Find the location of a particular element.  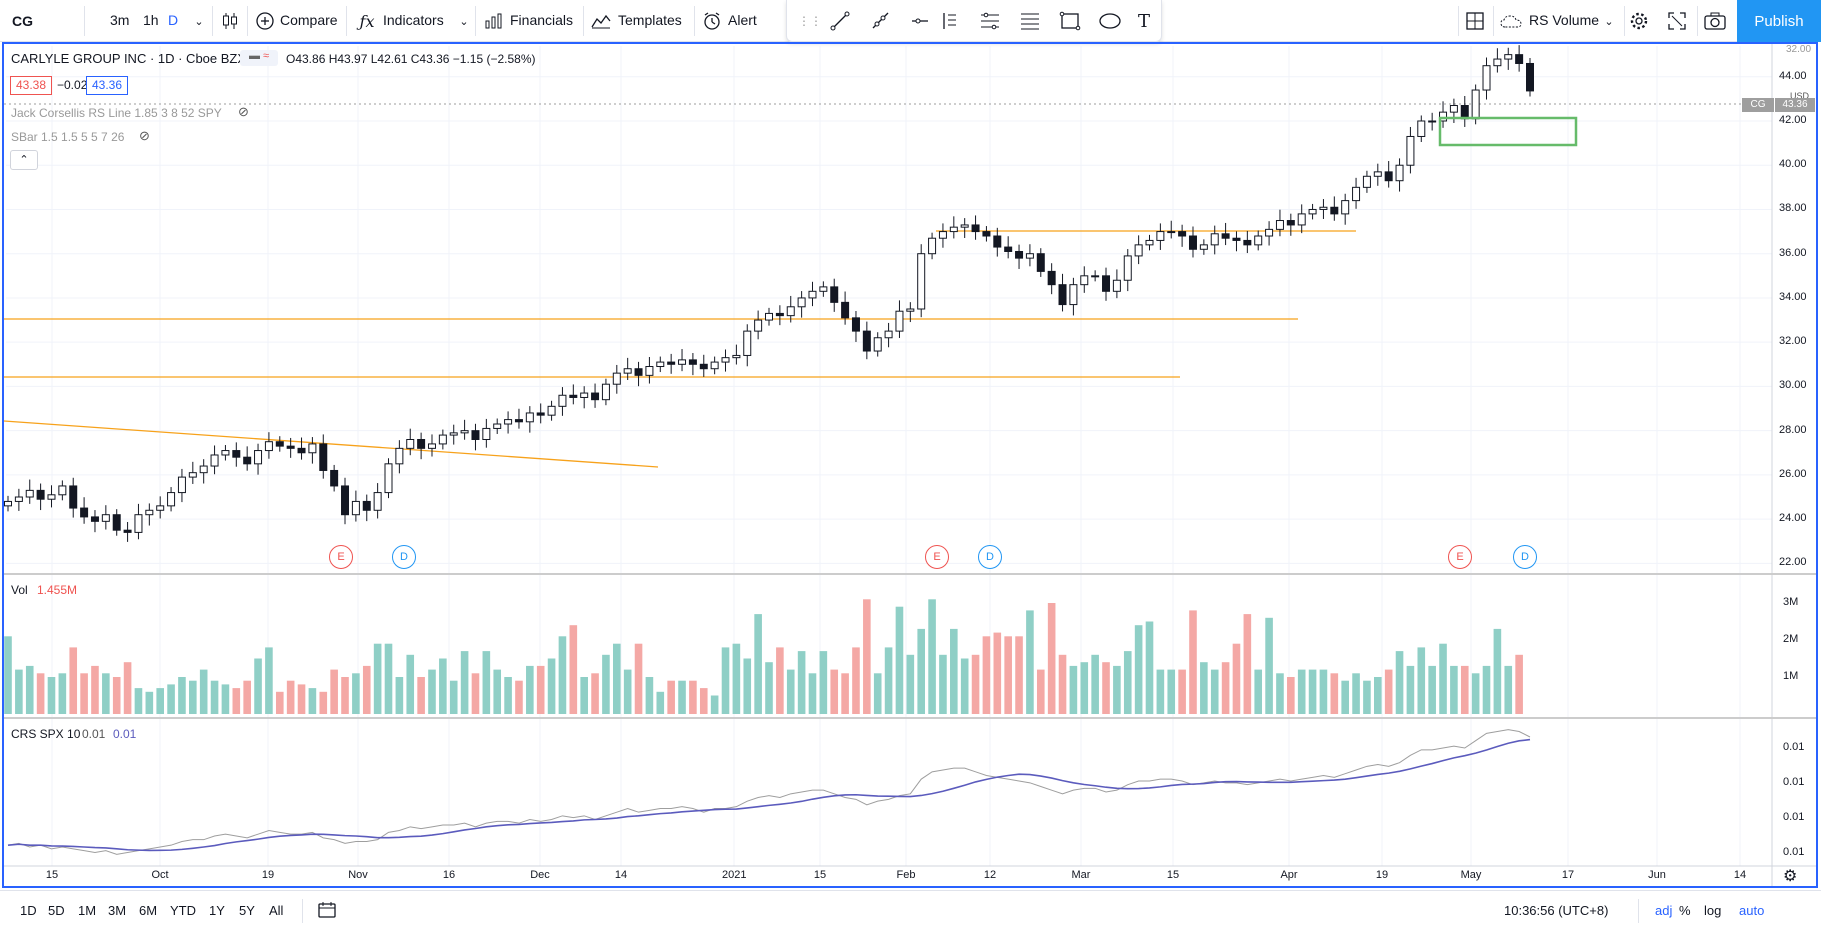

fx-icon: ƒx is located at coordinates (367, 21).